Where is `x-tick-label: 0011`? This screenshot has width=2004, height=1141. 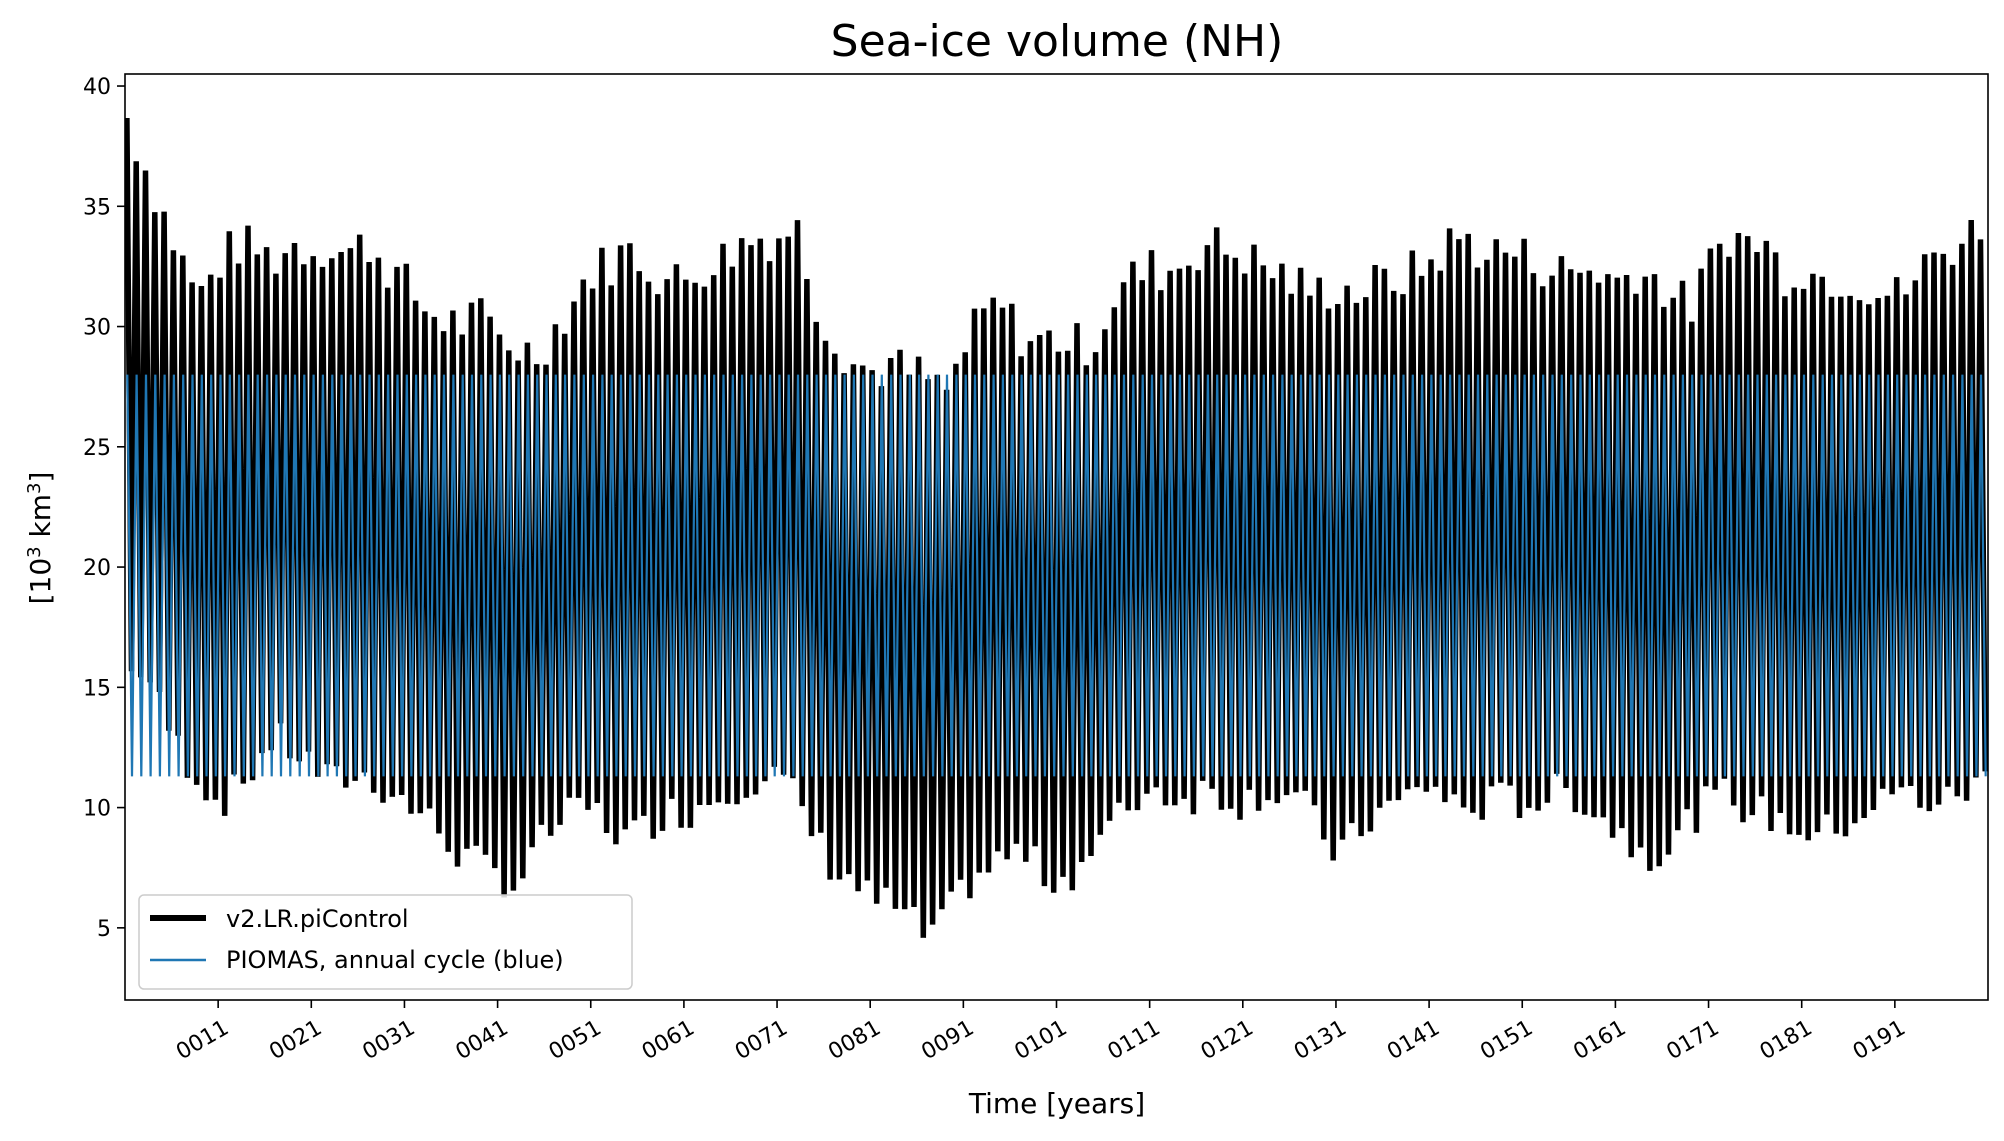 x-tick-label: 0011 is located at coordinates (202, 1041).